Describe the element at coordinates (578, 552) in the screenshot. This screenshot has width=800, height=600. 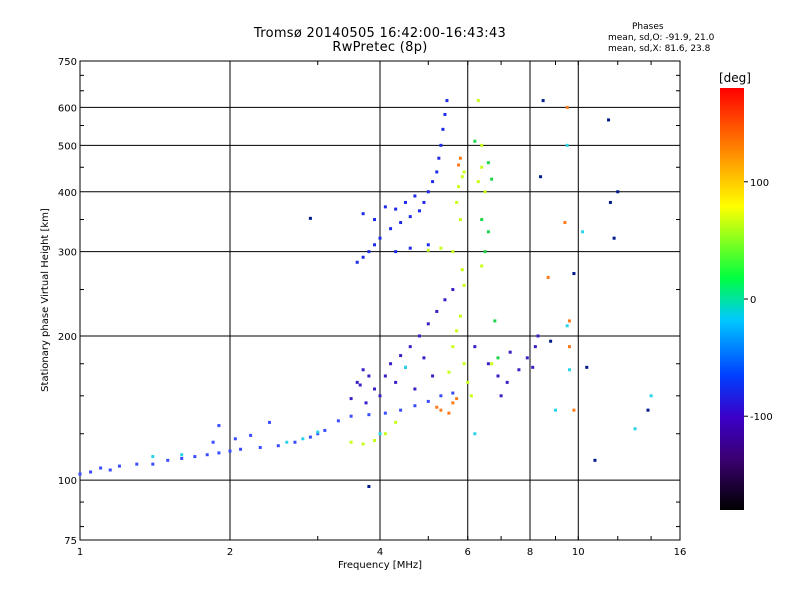
I see `x-tick-label: 10` at that location.